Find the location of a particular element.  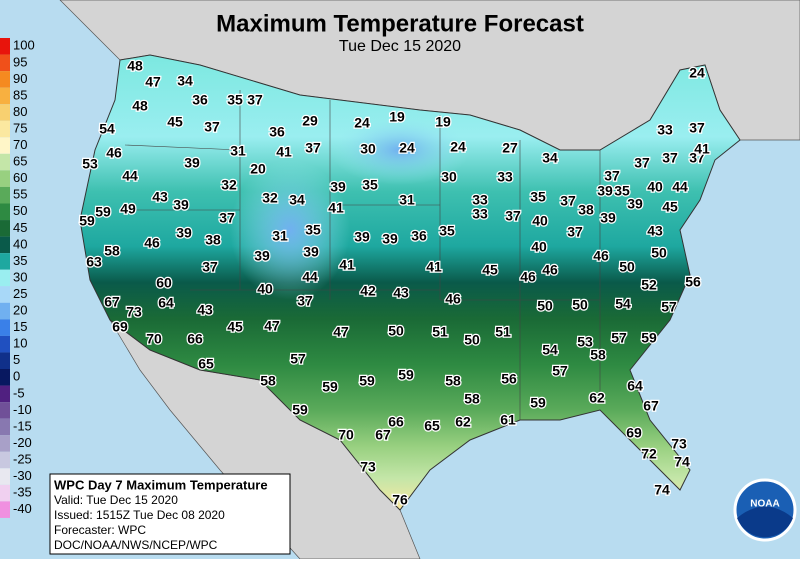

legend-label: 30 is located at coordinates (20, 276).